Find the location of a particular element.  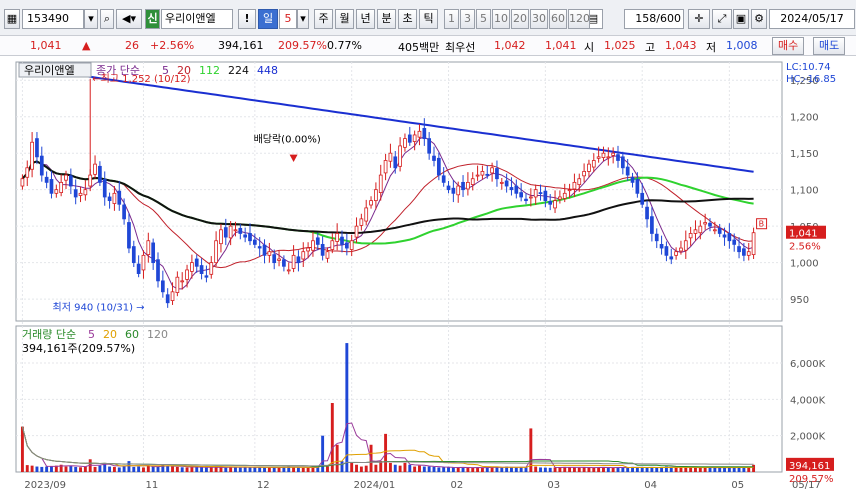

buy-label: 매수 is located at coordinates (788, 45).